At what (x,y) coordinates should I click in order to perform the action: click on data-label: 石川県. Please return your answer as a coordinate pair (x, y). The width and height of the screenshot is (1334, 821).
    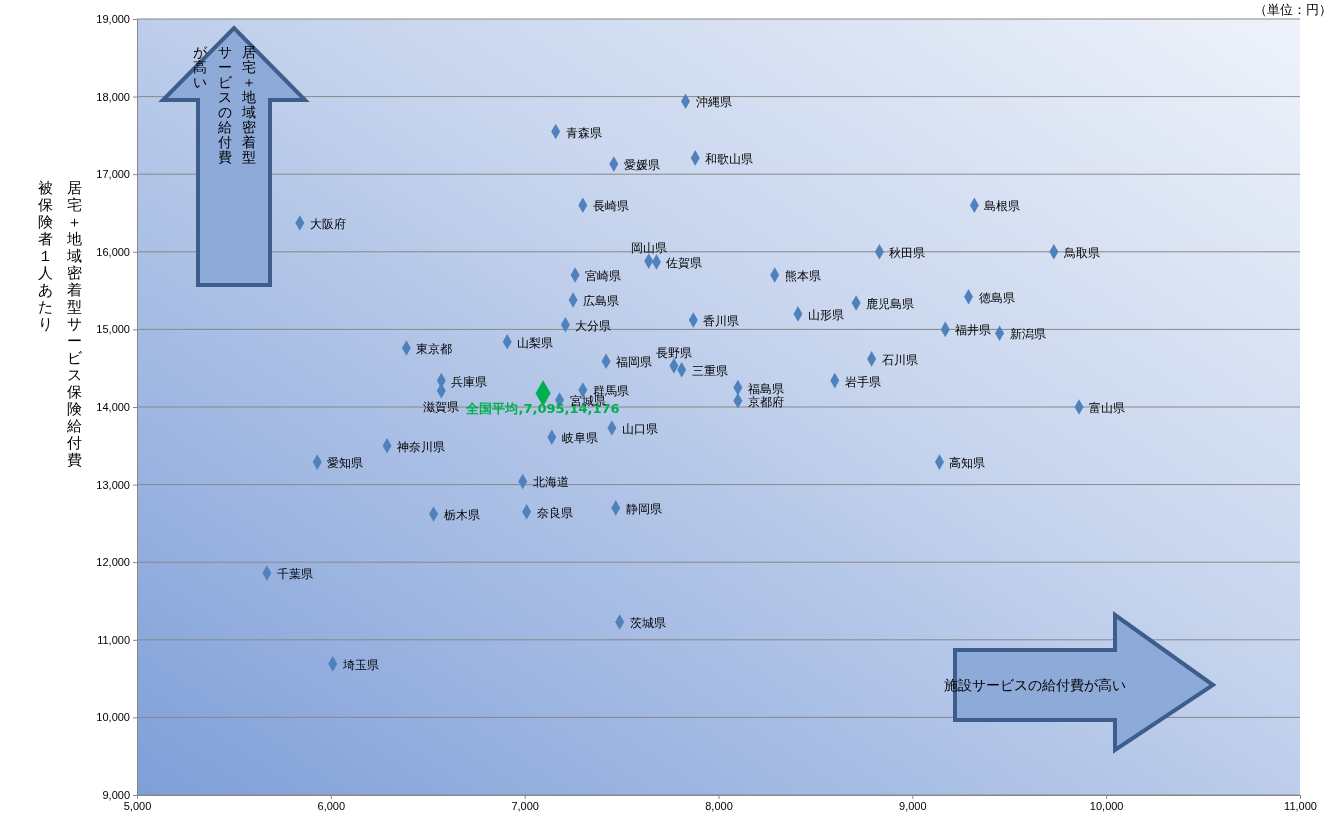
    Looking at the image, I should click on (899, 359).